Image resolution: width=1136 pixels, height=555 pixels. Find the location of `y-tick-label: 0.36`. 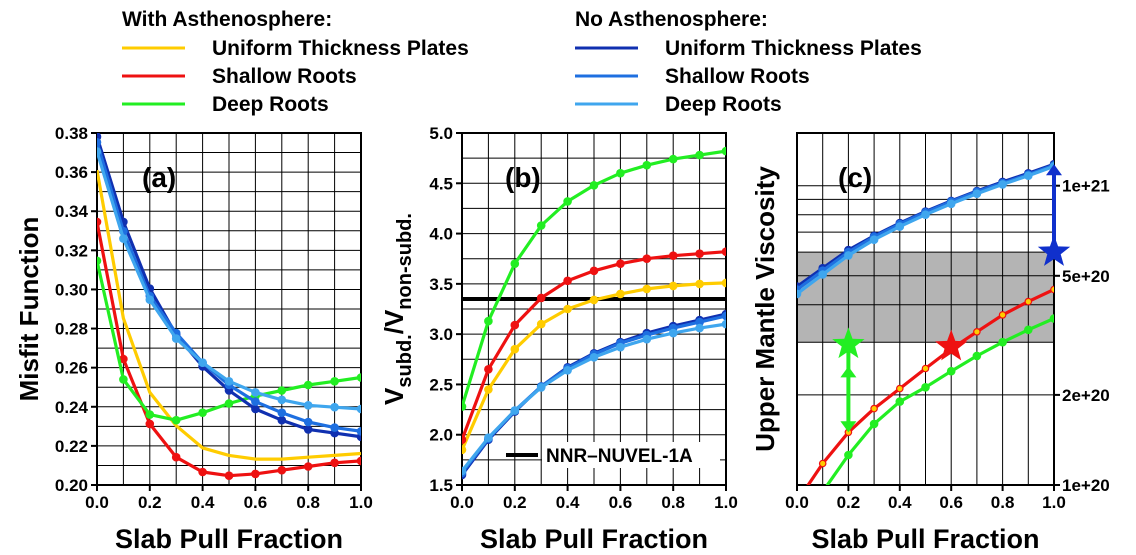

y-tick-label: 0.36 is located at coordinates (71, 172).